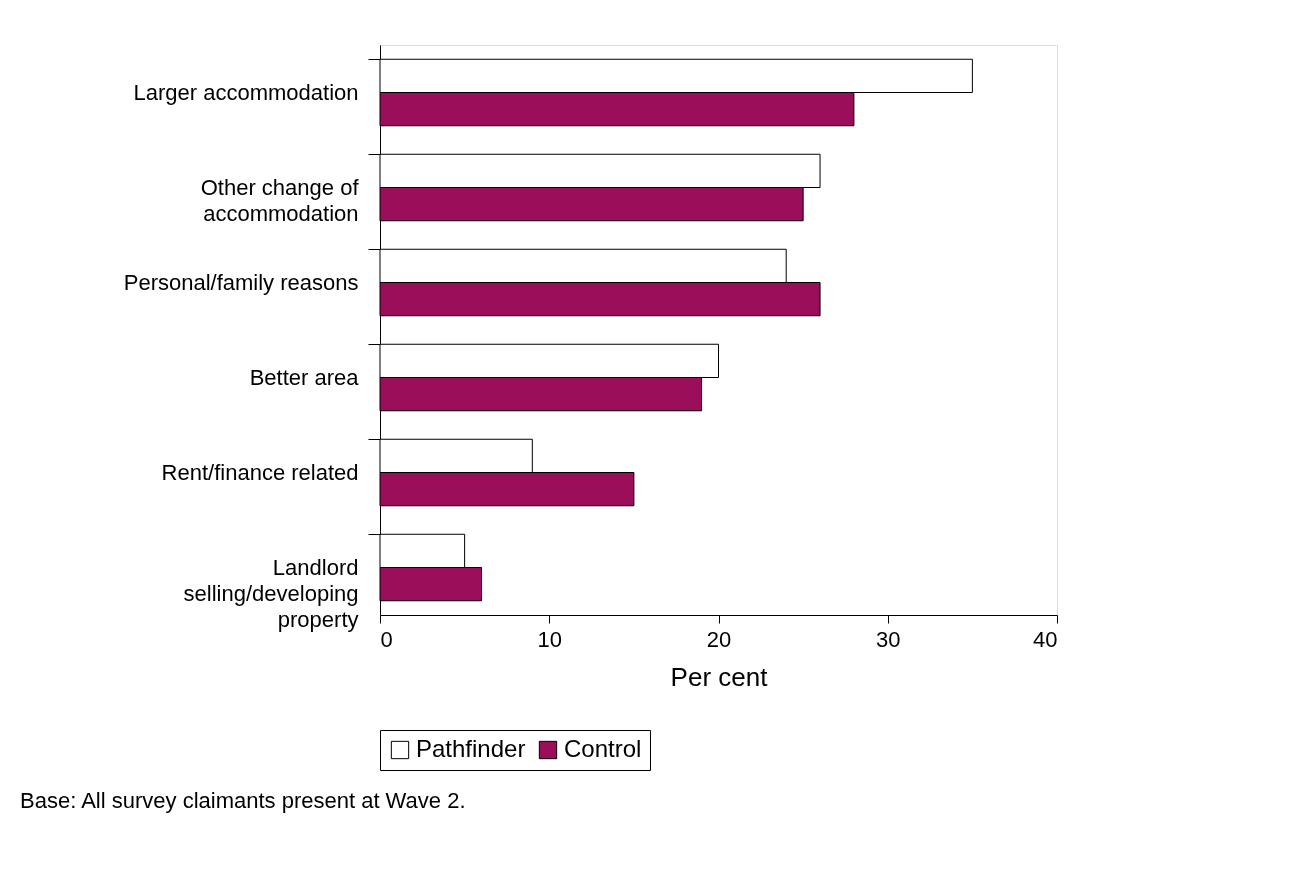  I want to click on y-tick-label: Personal/family reasons, so click(241, 282).